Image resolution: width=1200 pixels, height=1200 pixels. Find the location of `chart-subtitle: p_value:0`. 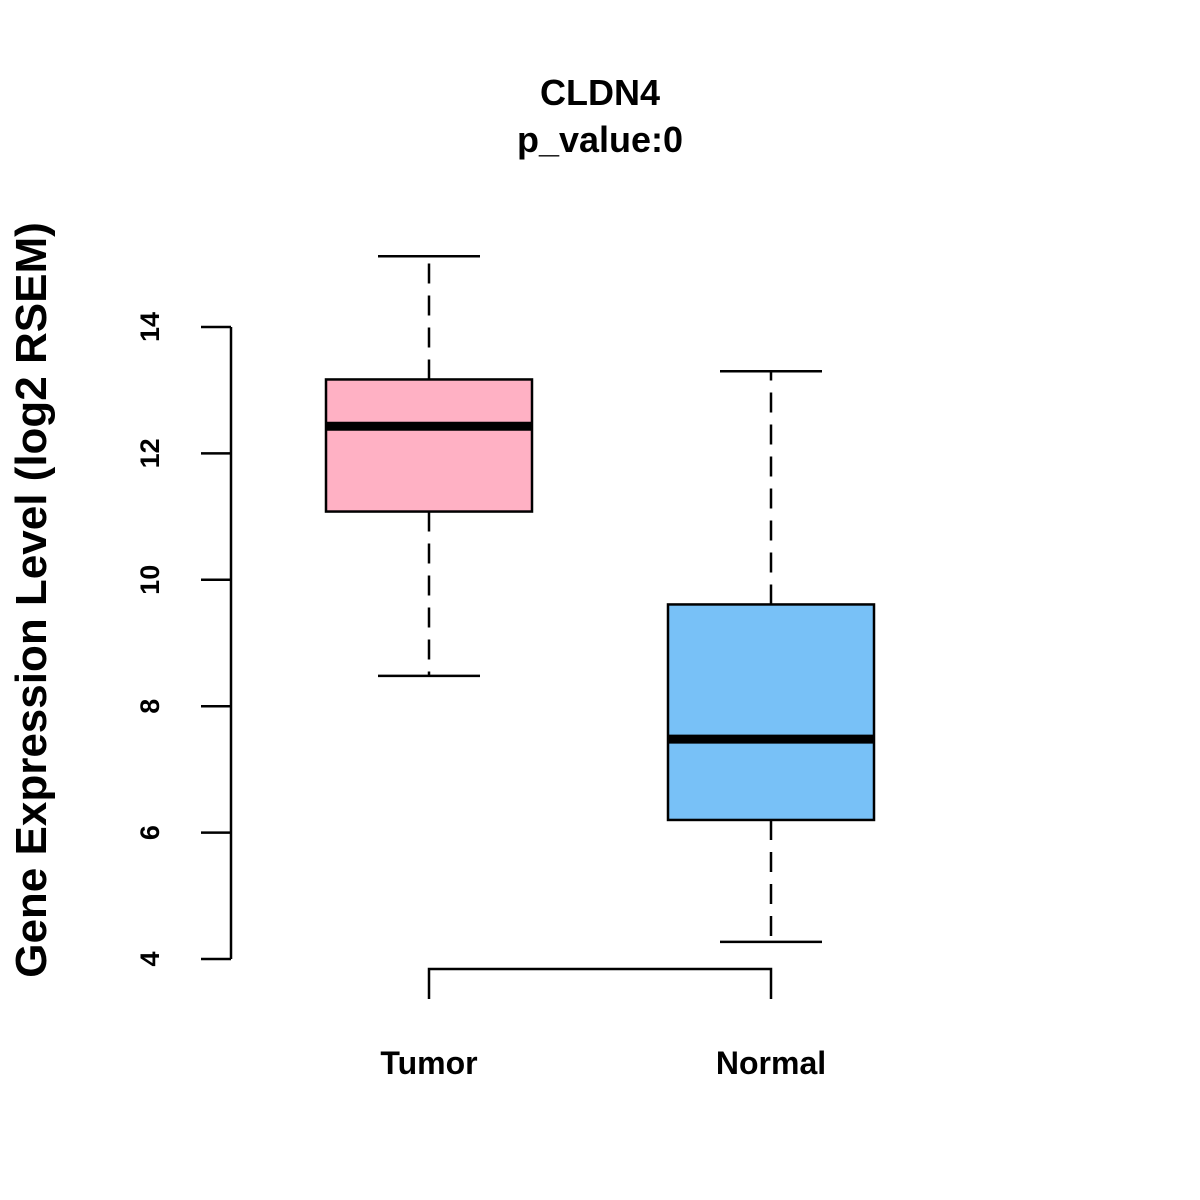

chart-subtitle: p_value:0 is located at coordinates (600, 139).